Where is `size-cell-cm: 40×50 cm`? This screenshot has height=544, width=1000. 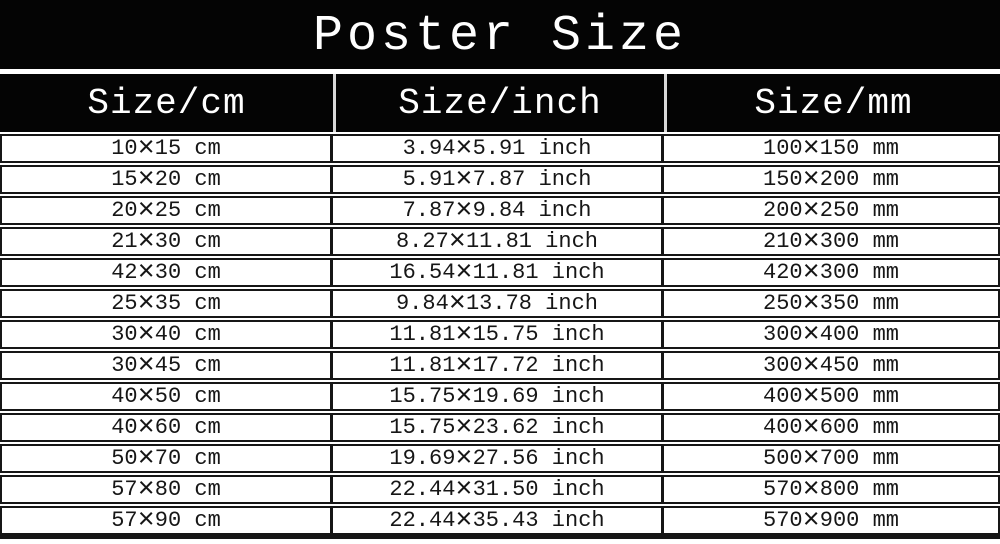 size-cell-cm: 40×50 cm is located at coordinates (166, 396).